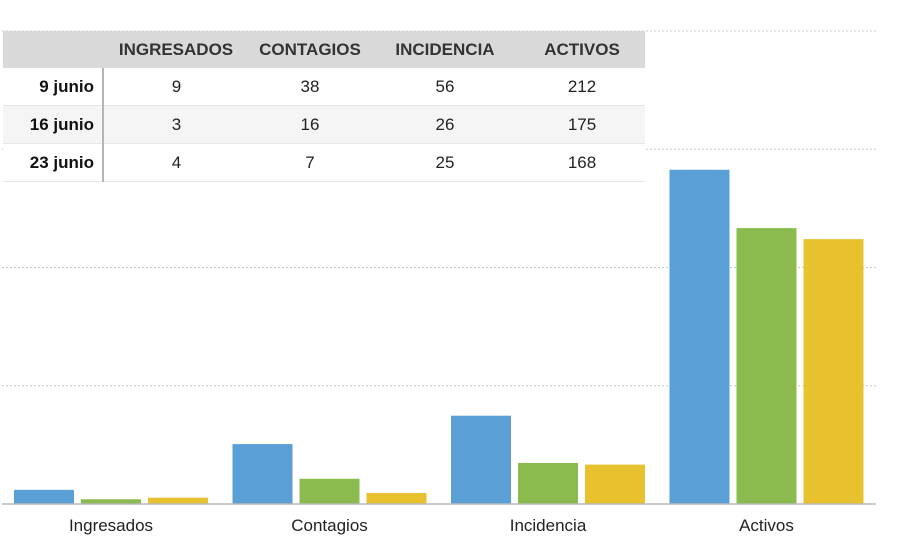  Describe the element at coordinates (310, 87) in the screenshot. I see `table-cell: 38` at that location.